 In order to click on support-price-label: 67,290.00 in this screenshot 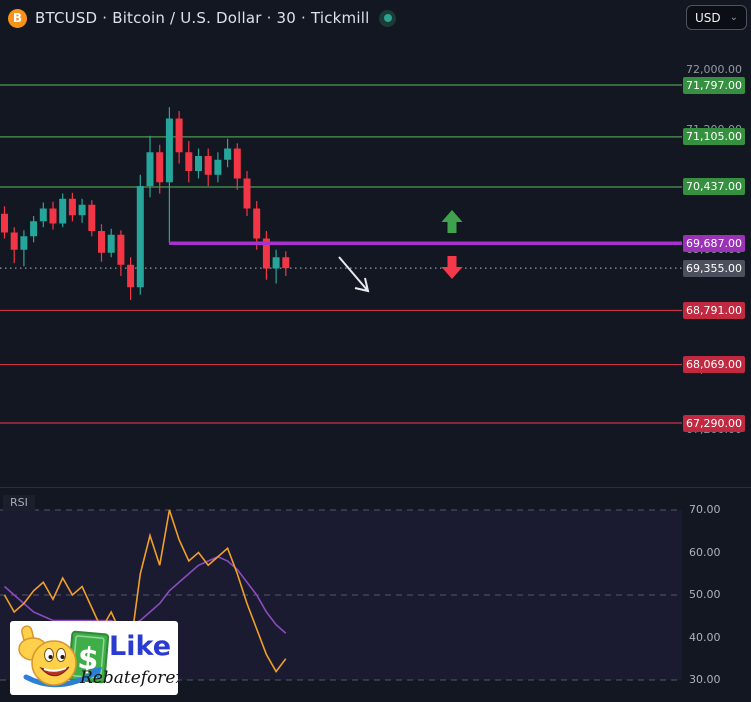, I will do `click(714, 423)`.